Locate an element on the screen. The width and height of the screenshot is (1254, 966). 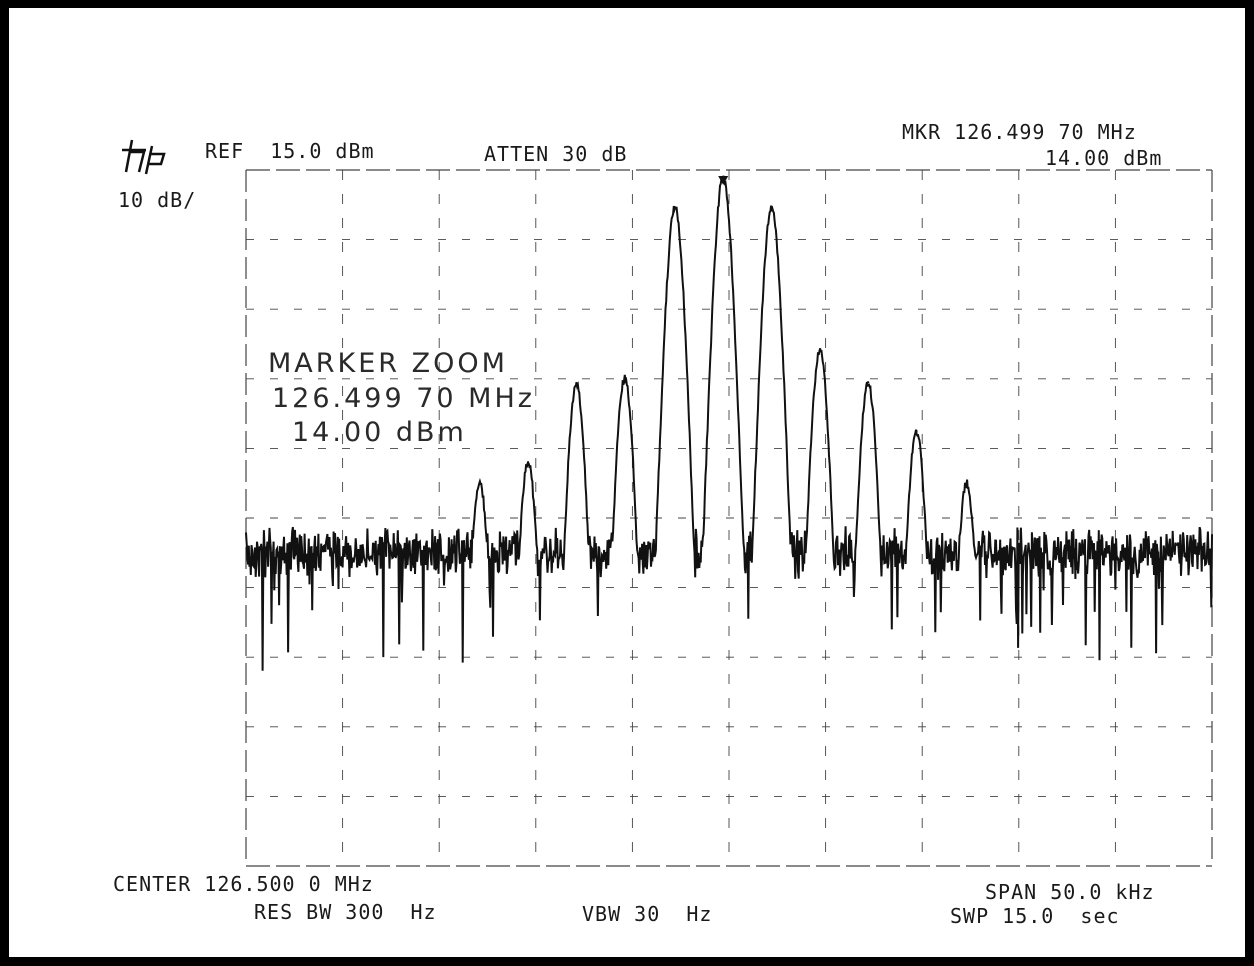
marker-frequency: MKR 126.499 70 MHz is located at coordinates (1019, 132).